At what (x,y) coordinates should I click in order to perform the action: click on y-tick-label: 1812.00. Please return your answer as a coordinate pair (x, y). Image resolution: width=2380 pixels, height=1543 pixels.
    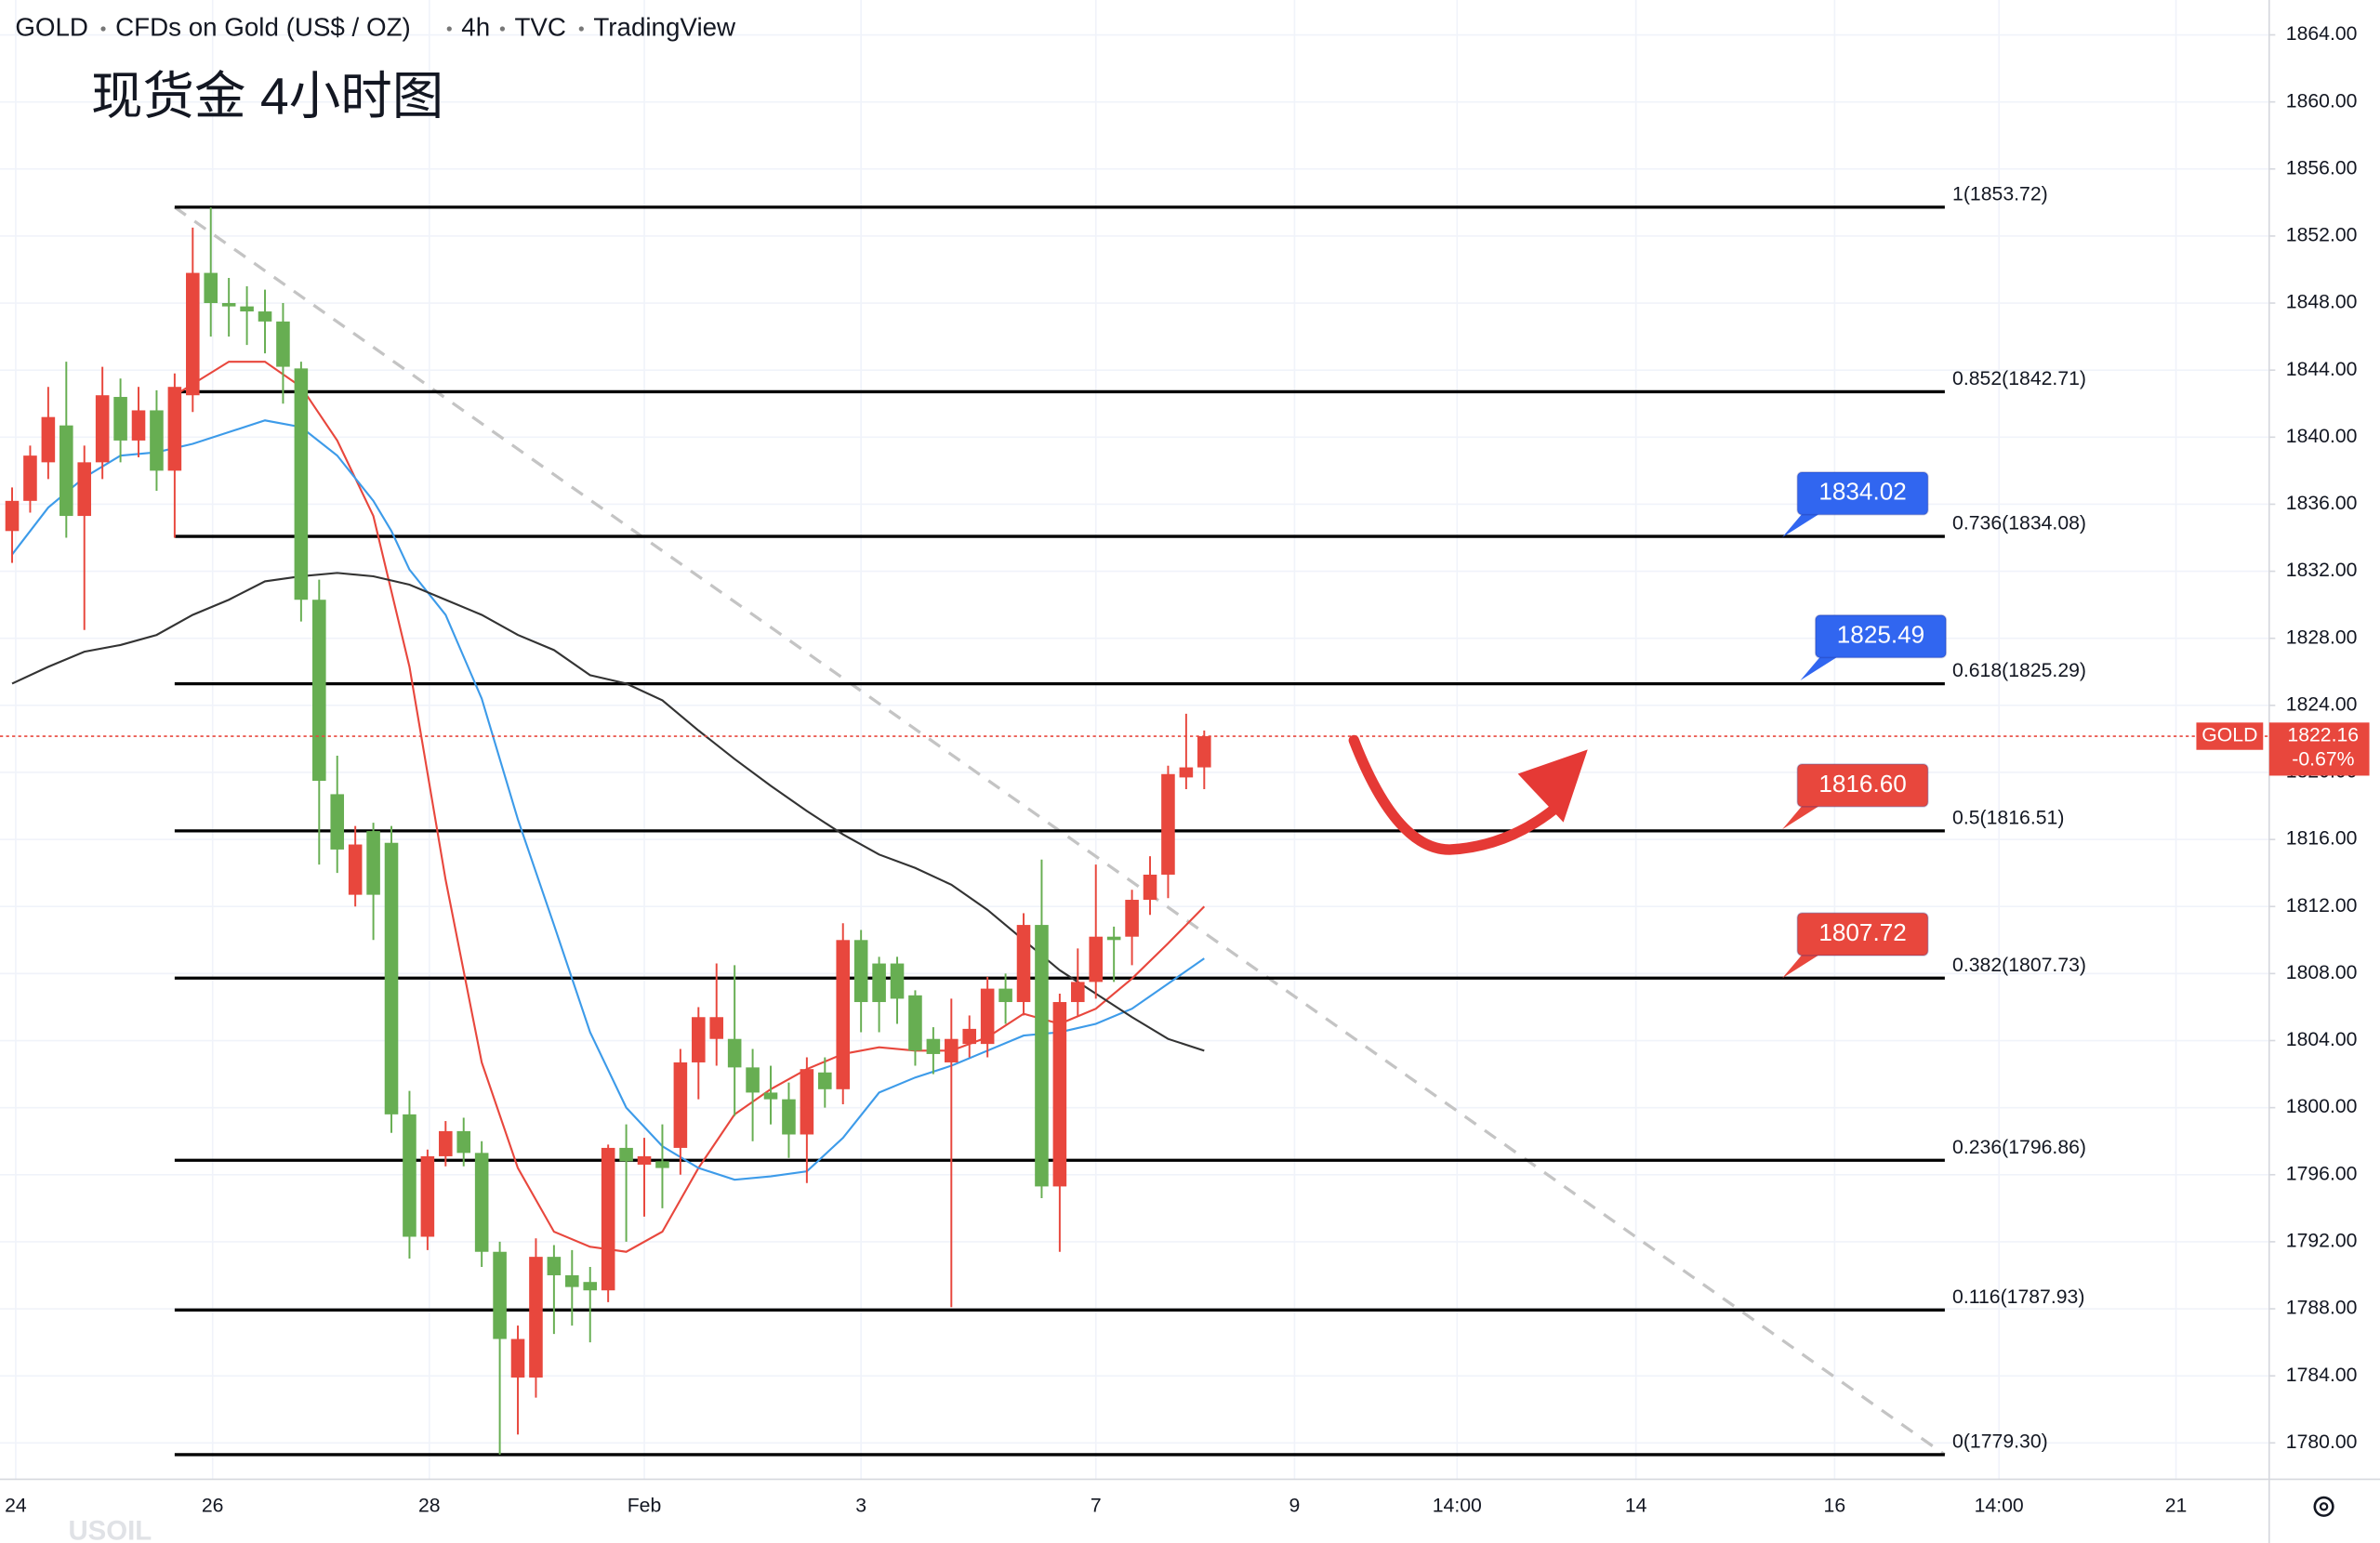
    Looking at the image, I should click on (2322, 906).